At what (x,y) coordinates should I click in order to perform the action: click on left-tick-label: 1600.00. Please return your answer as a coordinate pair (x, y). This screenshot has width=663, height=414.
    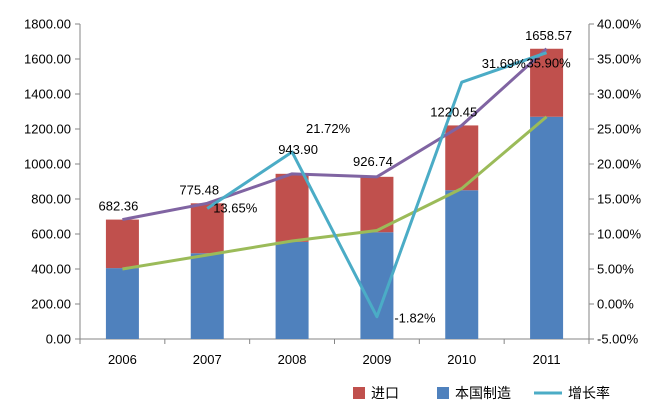
    Looking at the image, I should click on (47, 59).